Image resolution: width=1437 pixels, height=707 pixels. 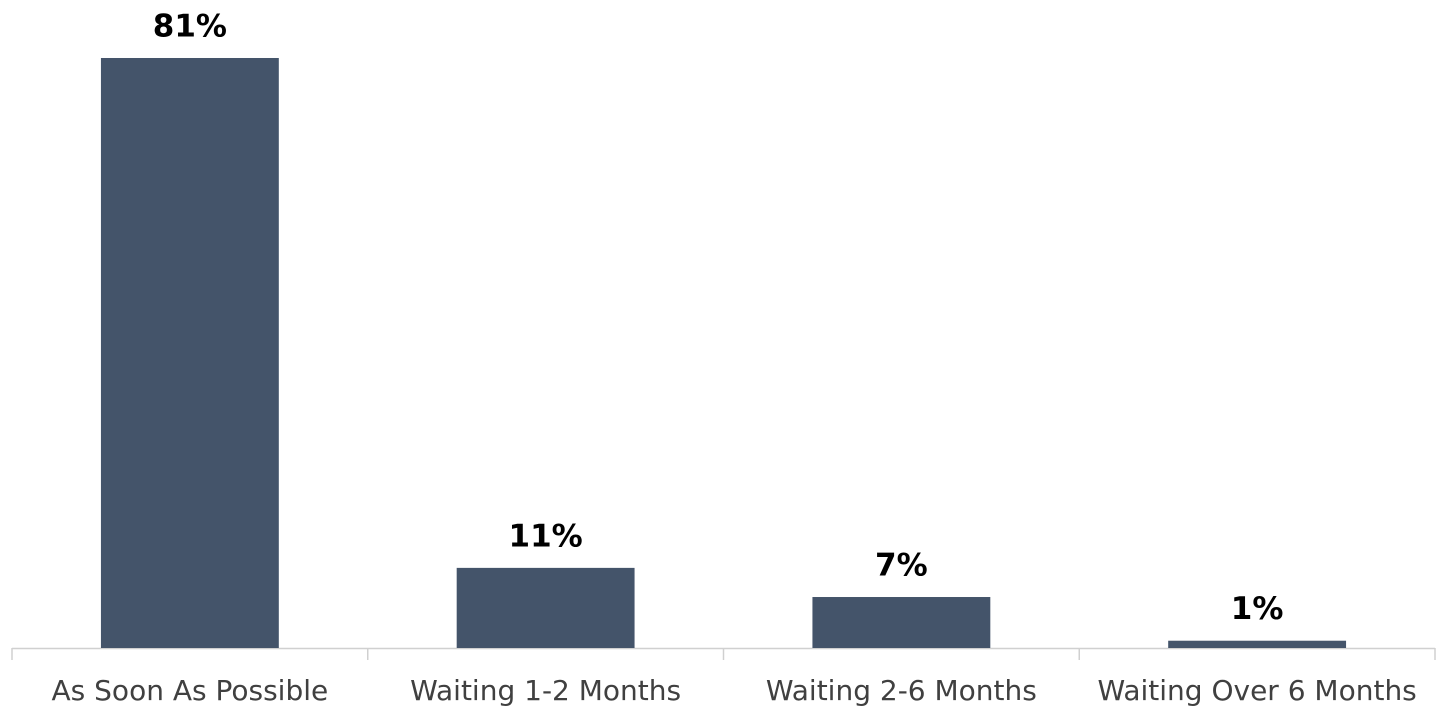 What do you see at coordinates (546, 536) in the screenshot?
I see `data-label: 11%` at bounding box center [546, 536].